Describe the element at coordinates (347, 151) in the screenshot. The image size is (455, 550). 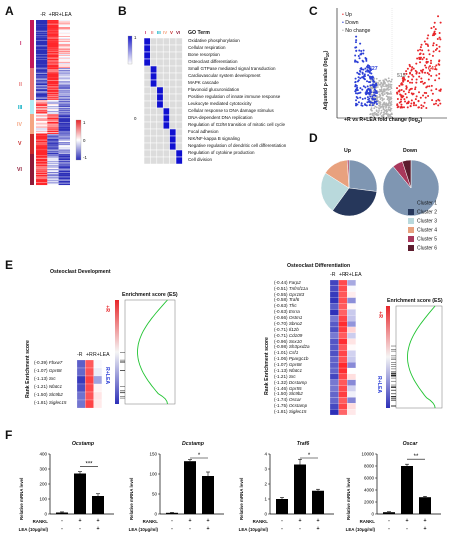
I see `pie-up-title: Up` at that location.